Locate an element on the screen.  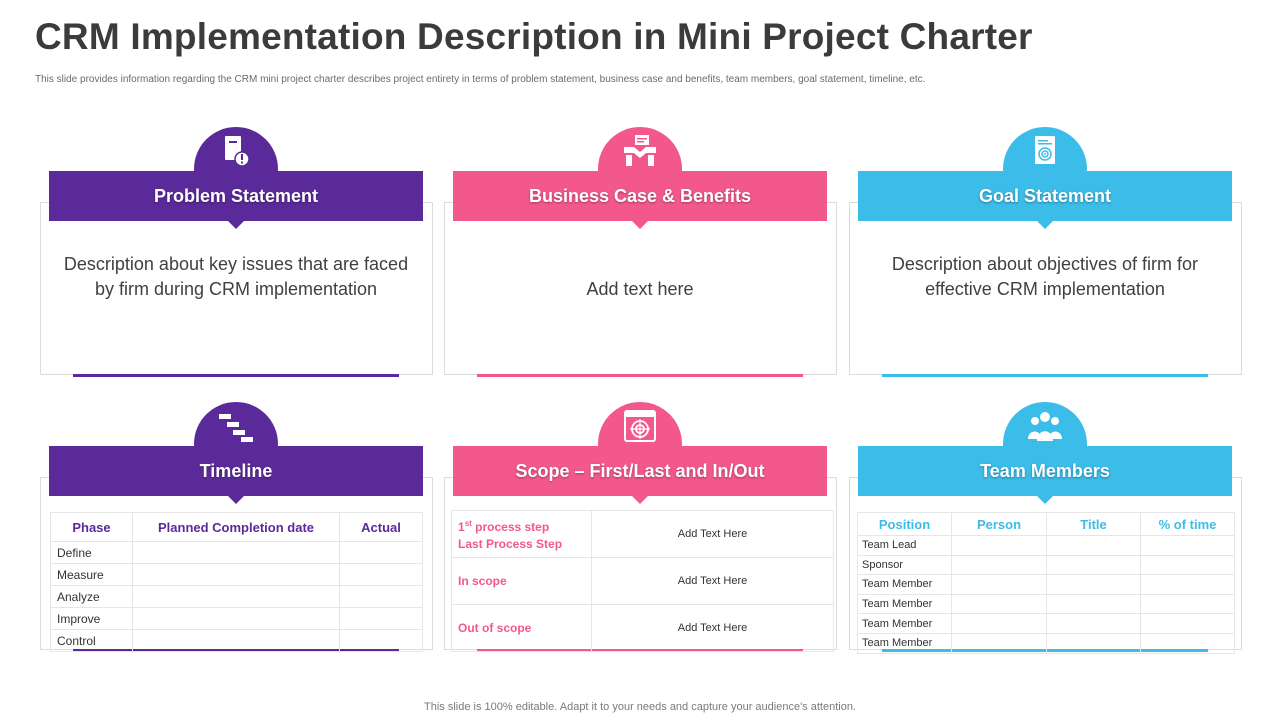
gantt-chart-icon is located at coordinates (236, 428).